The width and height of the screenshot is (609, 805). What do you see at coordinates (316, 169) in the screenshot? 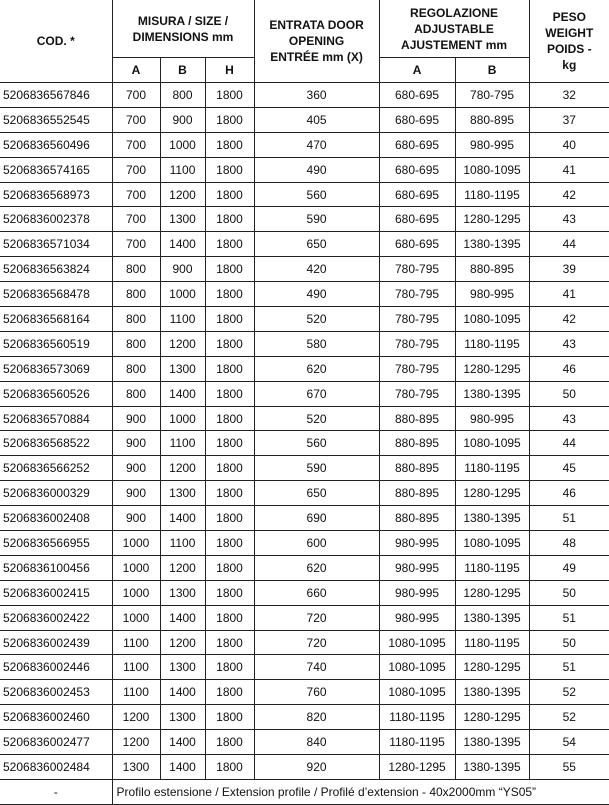
I see `cell-entry: 490` at bounding box center [316, 169].